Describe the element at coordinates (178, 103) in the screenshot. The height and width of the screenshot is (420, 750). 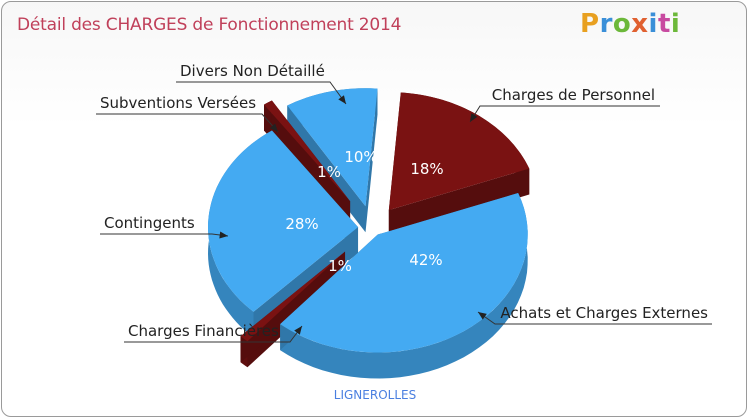
I see `pie-category-label: Subventions Versées` at that location.